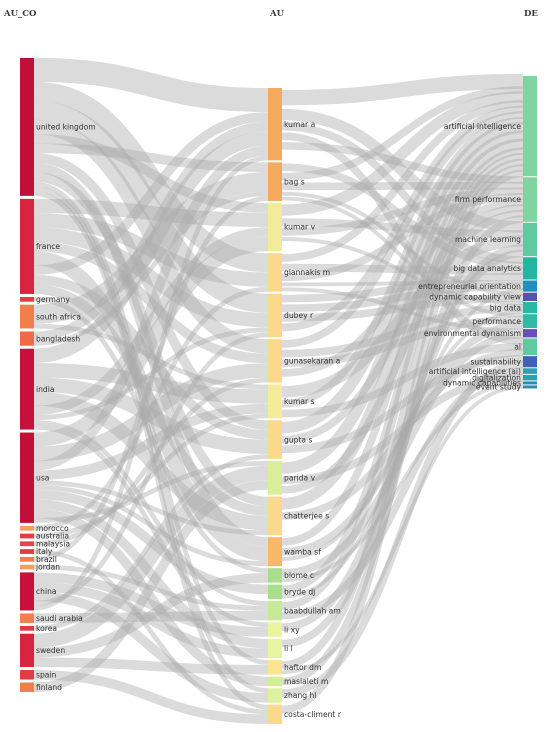  I want to click on author-node-li-l, so click(275, 648).